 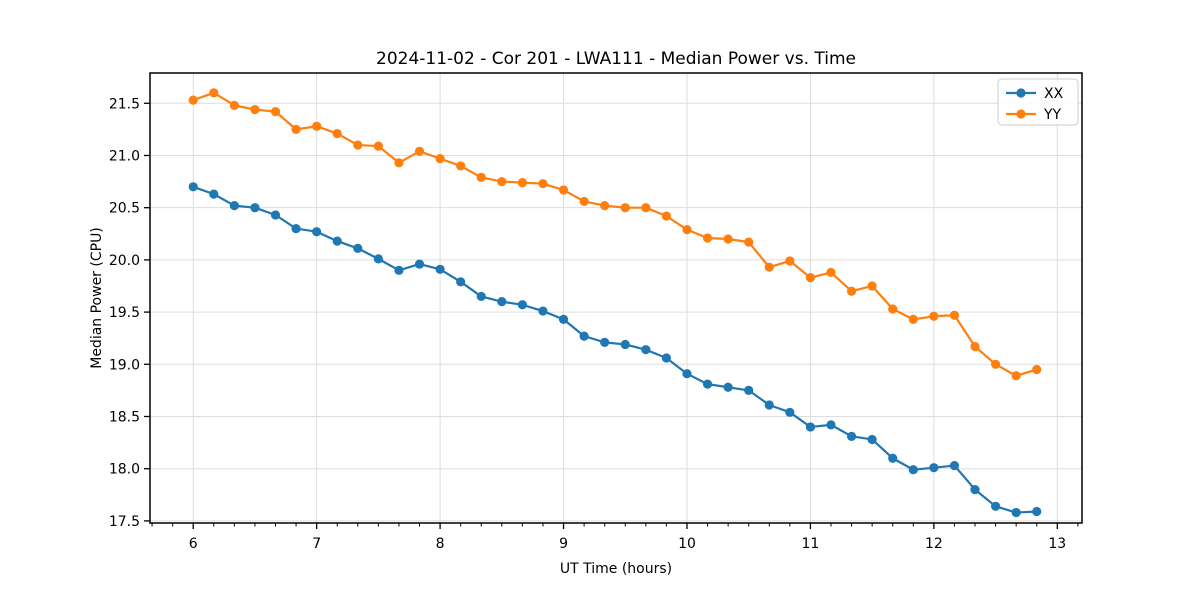 What do you see at coordinates (124, 418) in the screenshot?
I see `y-tick-label: 18.5` at bounding box center [124, 418].